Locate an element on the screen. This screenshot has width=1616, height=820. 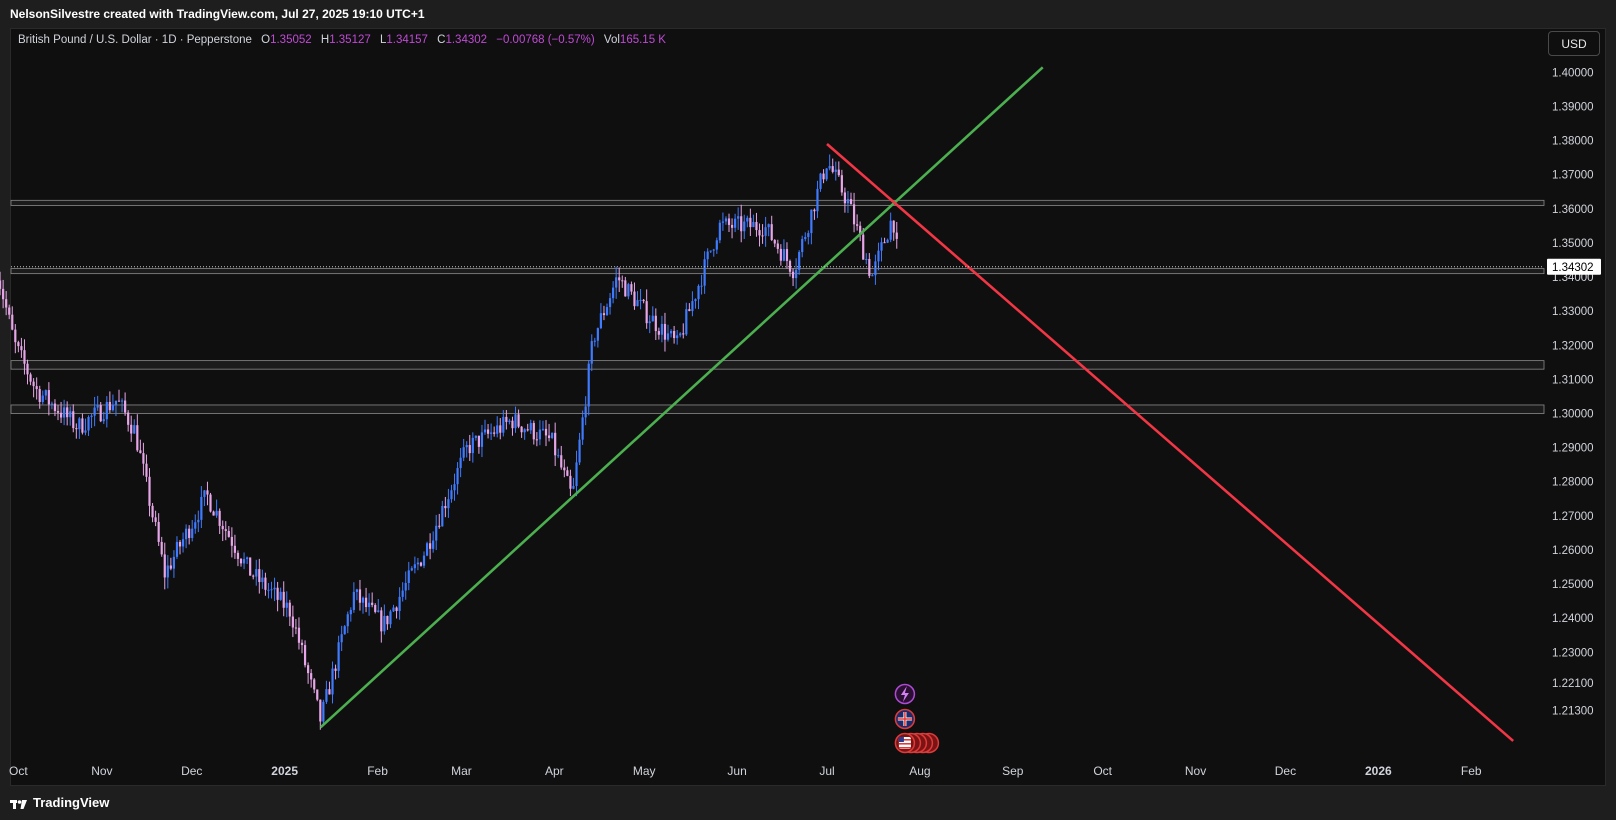
y-tick-label: 1.25000 is located at coordinates (1573, 585).